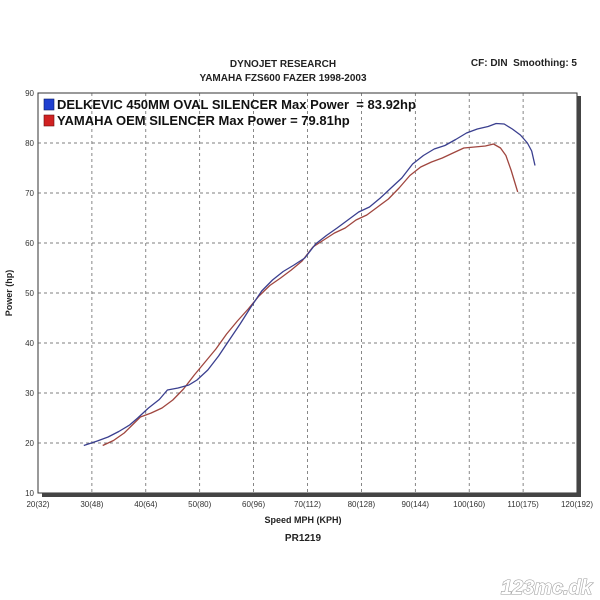 The height and width of the screenshot is (600, 600). What do you see at coordinates (303, 538) in the screenshot?
I see `run-id-label: PR1219` at bounding box center [303, 538].